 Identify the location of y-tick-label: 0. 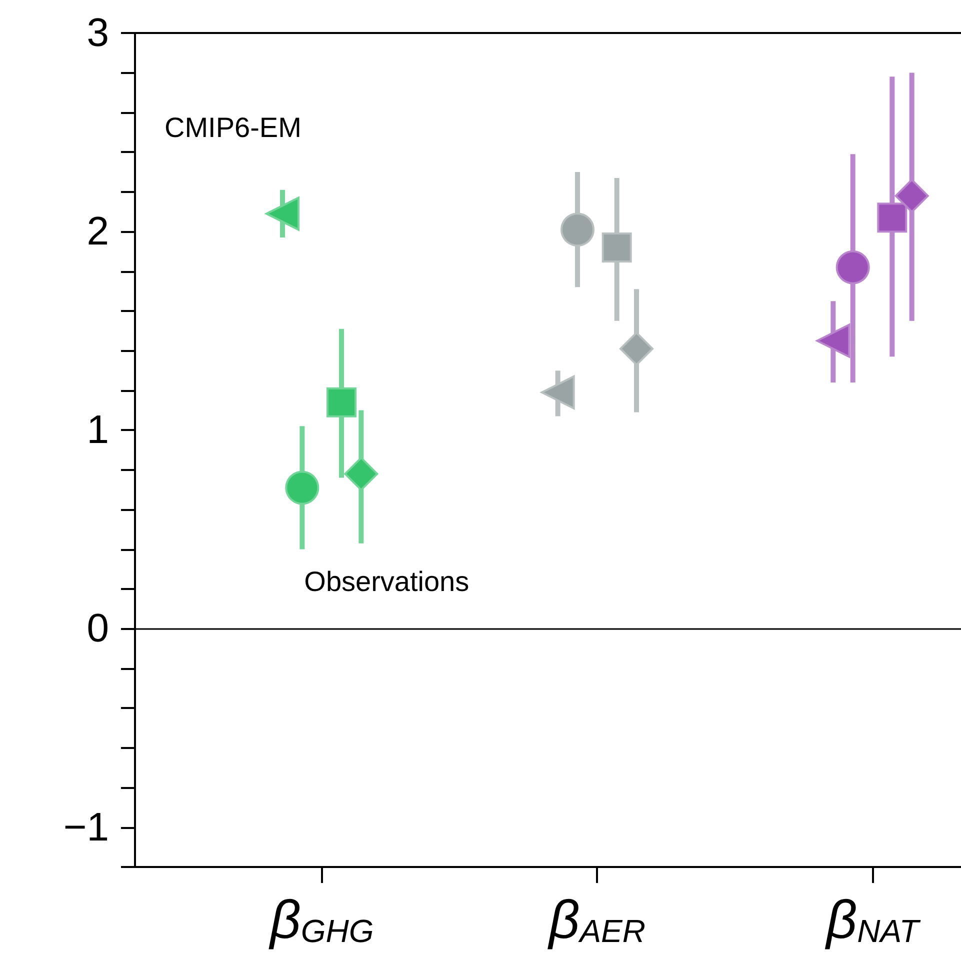
(97, 628).